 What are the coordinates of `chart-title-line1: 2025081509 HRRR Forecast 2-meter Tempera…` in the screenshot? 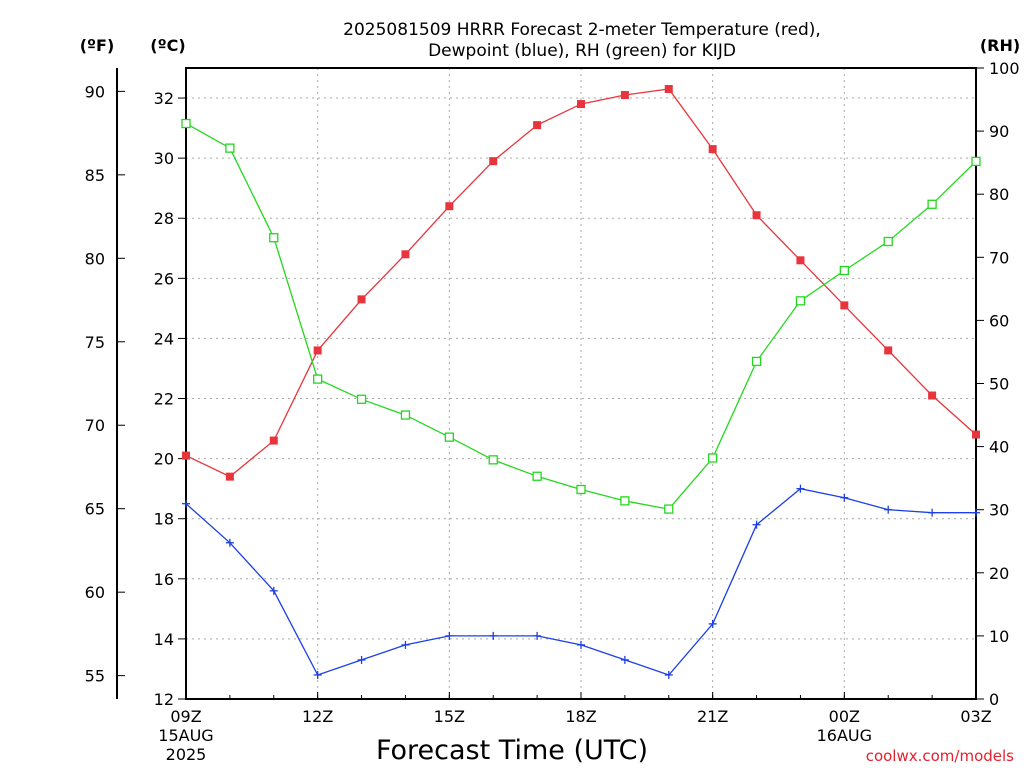 It's located at (582, 30).